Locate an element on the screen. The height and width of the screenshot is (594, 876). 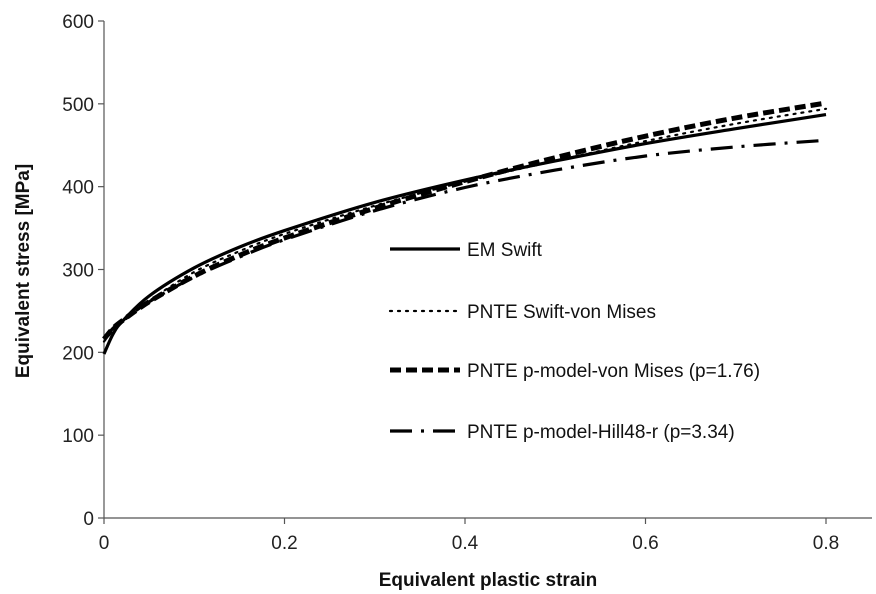
x-tick-label: 0.8 is located at coordinates (826, 543).